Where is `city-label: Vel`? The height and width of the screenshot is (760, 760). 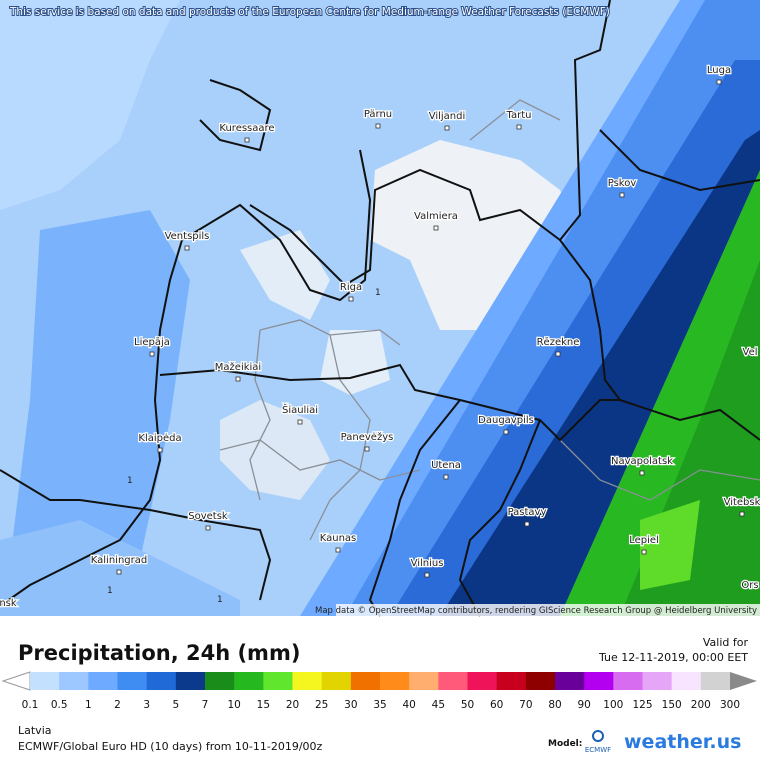
city-label: Vel is located at coordinates (750, 352).